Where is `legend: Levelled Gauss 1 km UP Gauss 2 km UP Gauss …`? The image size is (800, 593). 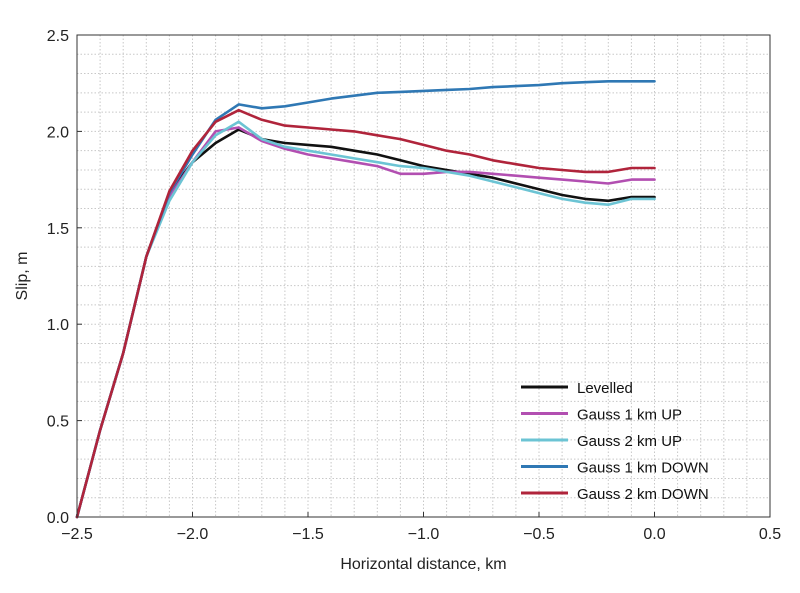 legend: Levelled Gauss 1 km UP Gauss 2 km UP Gauss … is located at coordinates (615, 441).